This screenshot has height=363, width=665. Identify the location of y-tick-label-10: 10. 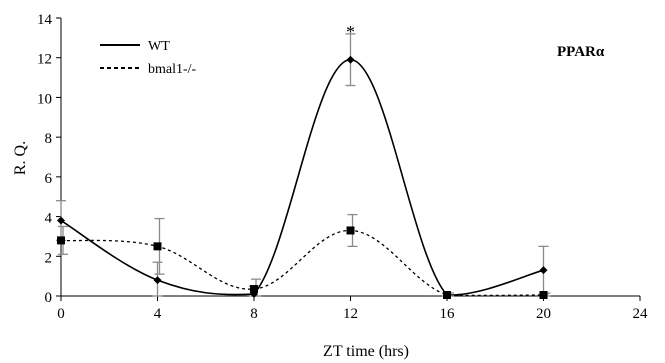
(44, 99).